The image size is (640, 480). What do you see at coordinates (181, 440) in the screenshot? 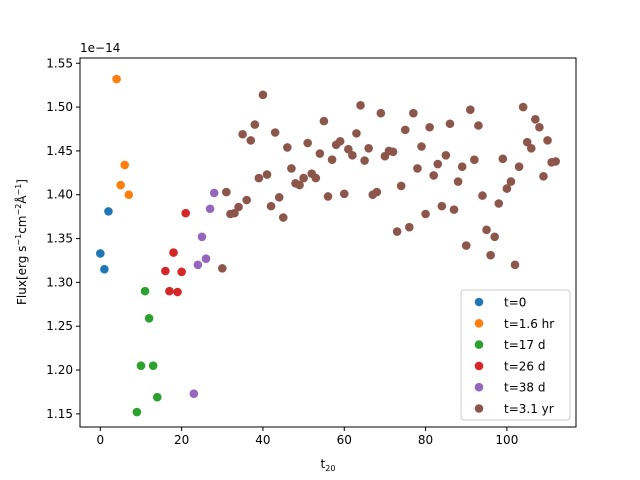
I see `x-tick-label: 20` at bounding box center [181, 440].